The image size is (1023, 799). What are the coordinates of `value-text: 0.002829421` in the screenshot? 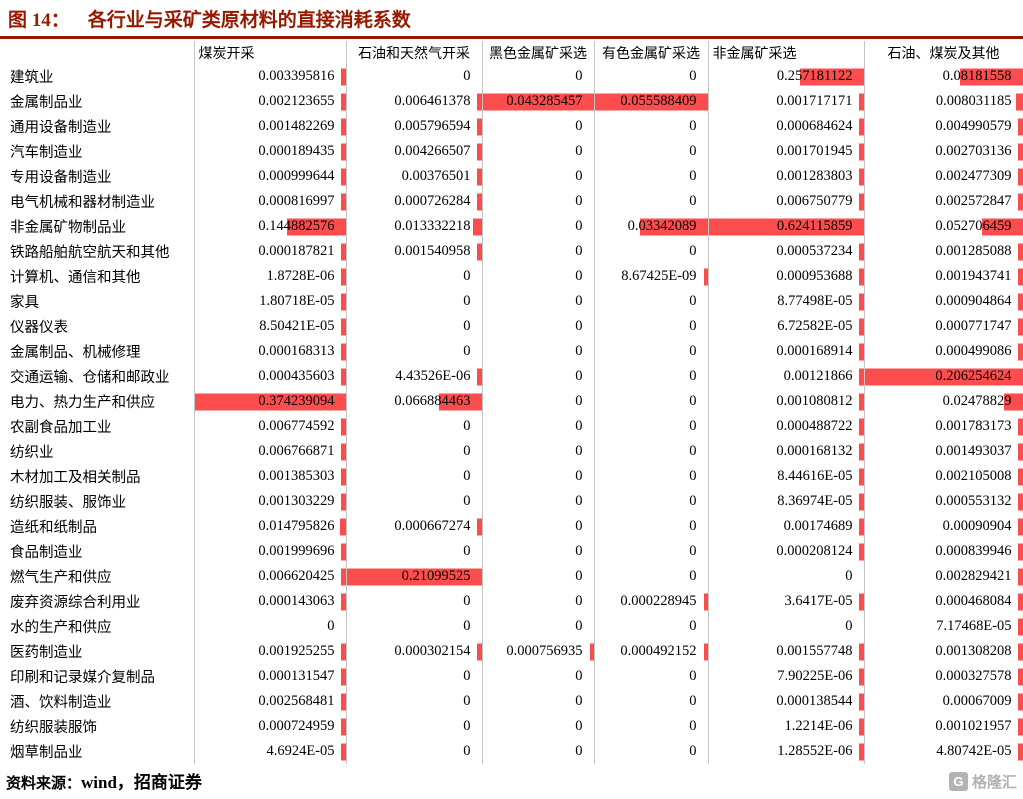 It's located at (973, 576).